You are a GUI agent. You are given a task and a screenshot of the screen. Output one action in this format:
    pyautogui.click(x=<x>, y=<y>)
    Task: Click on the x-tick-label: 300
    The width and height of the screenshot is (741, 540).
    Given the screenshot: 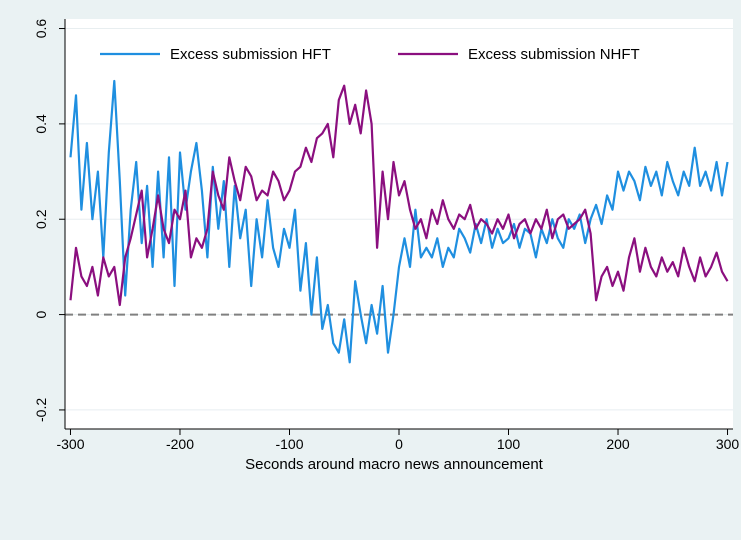 What is the action you would take?
    pyautogui.click(x=728, y=444)
    